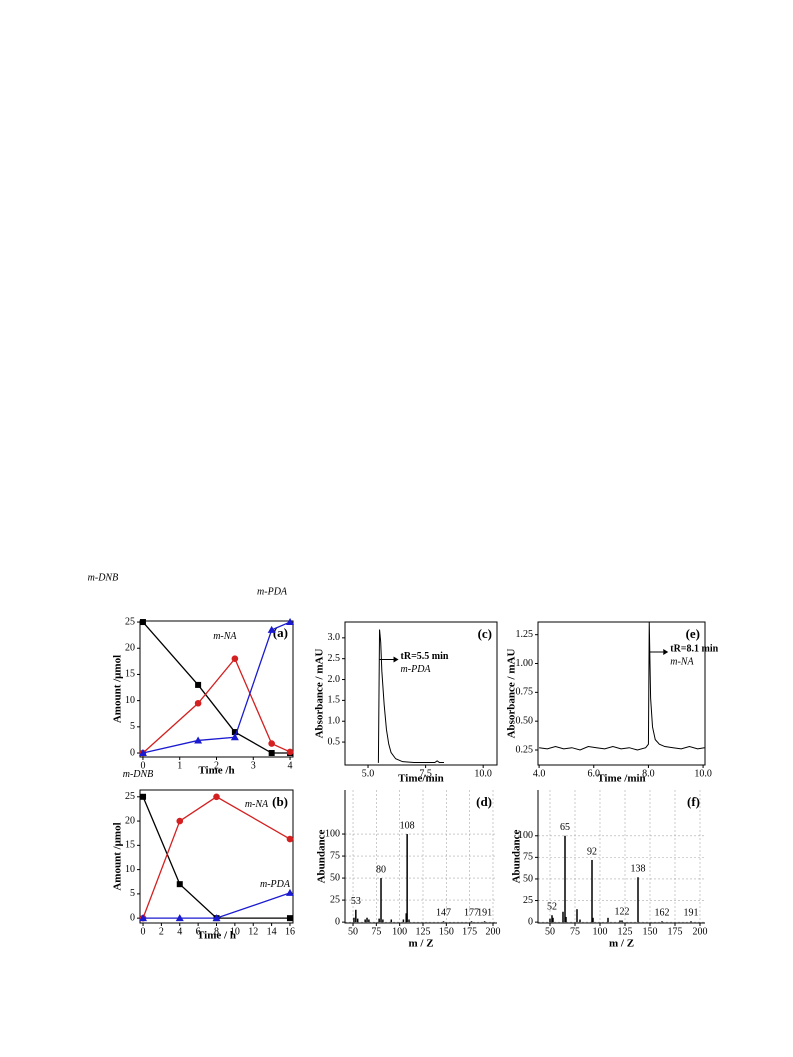  I want to click on y-tick-label: 75, so click(528, 857).